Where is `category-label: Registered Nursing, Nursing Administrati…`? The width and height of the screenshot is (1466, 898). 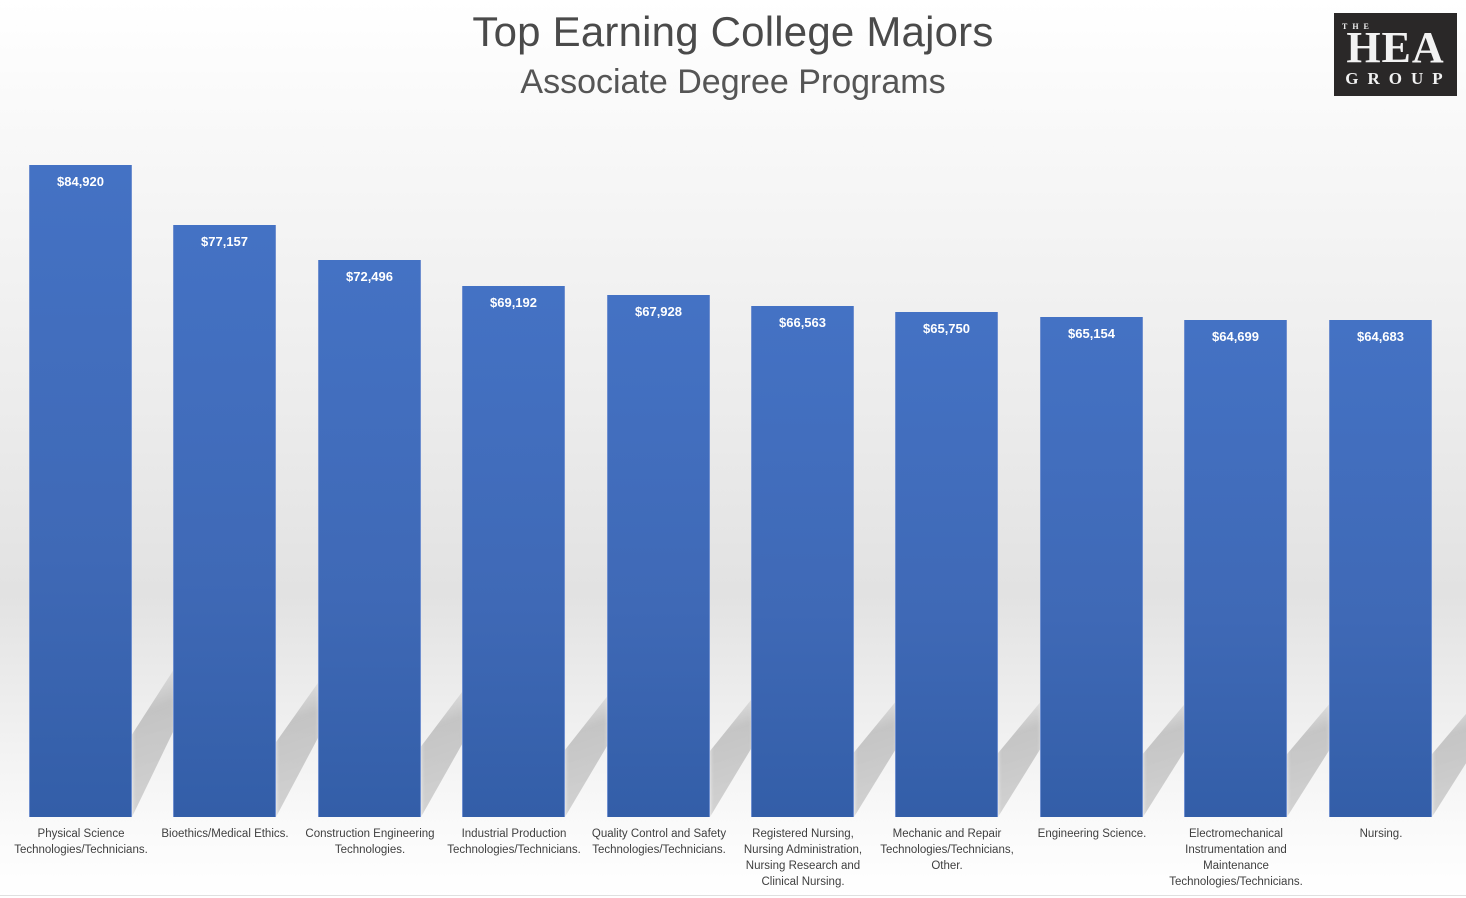
category-label: Registered Nursing, Nursing Administrati… is located at coordinates (803, 858).